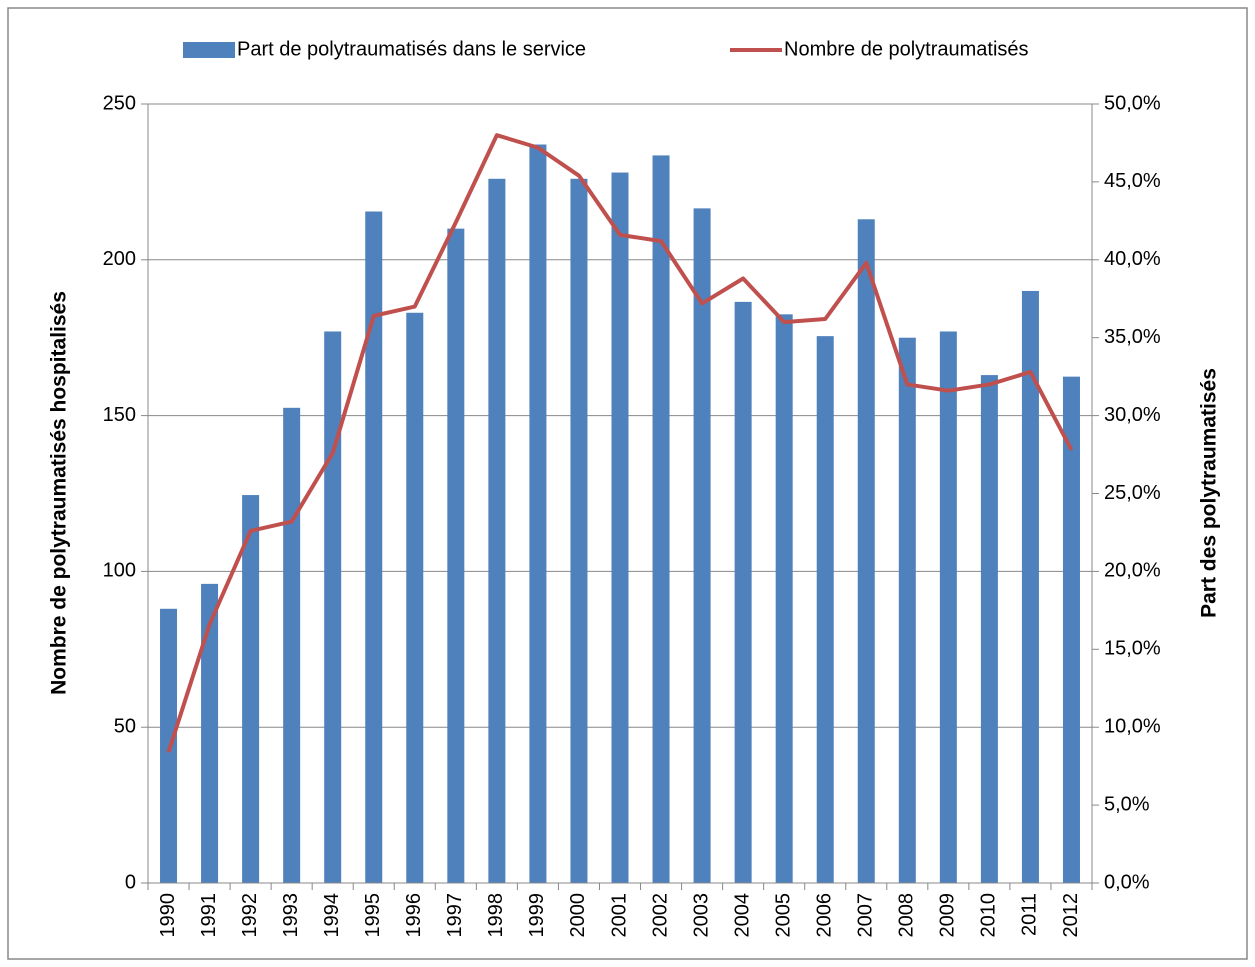  Describe the element at coordinates (291, 915) in the screenshot. I see `x-tick-label: 1993` at that location.